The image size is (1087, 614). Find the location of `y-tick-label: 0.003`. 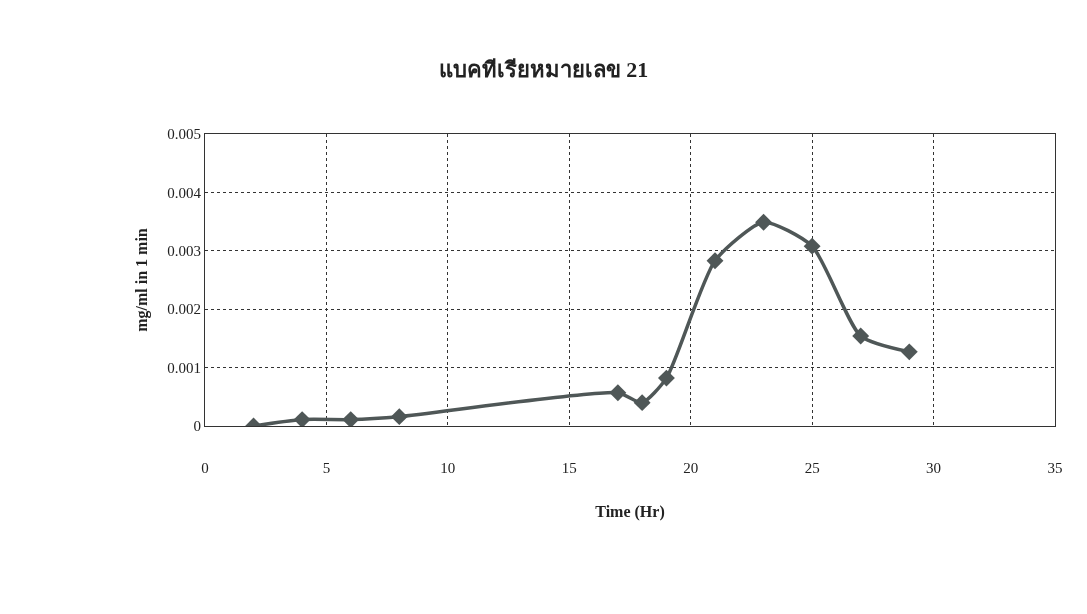

y-tick-label: 0.003 is located at coordinates (184, 251).